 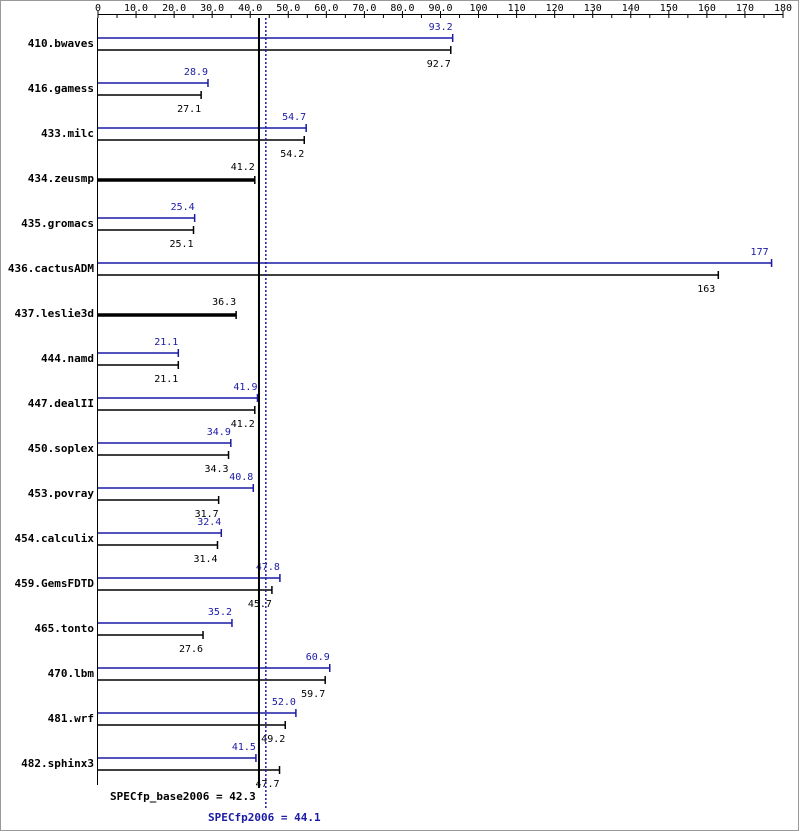 I want to click on peak-value-label: 52.0, so click(x=284, y=702).